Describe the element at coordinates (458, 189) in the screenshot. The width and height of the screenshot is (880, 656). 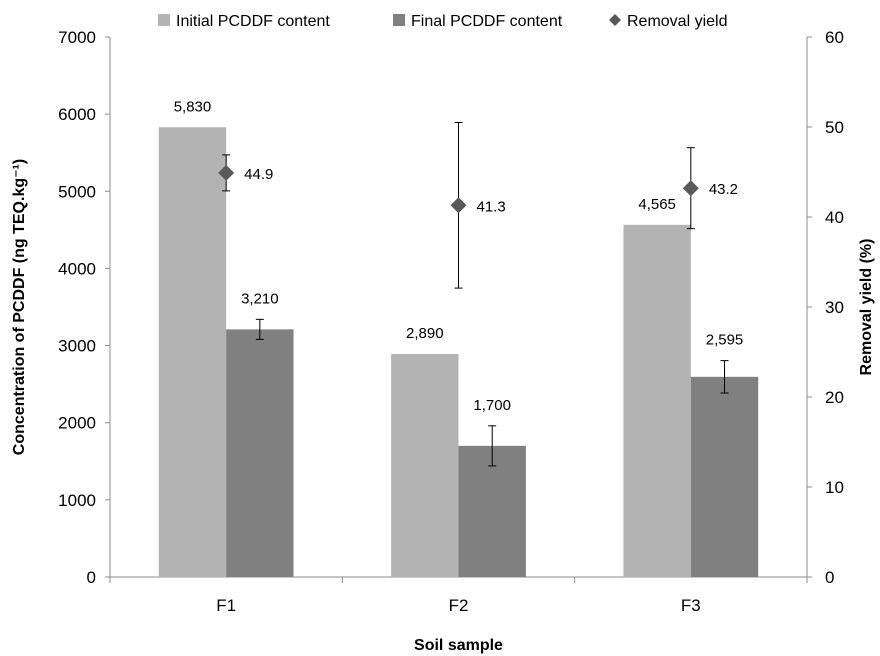
I see `markers` at that location.